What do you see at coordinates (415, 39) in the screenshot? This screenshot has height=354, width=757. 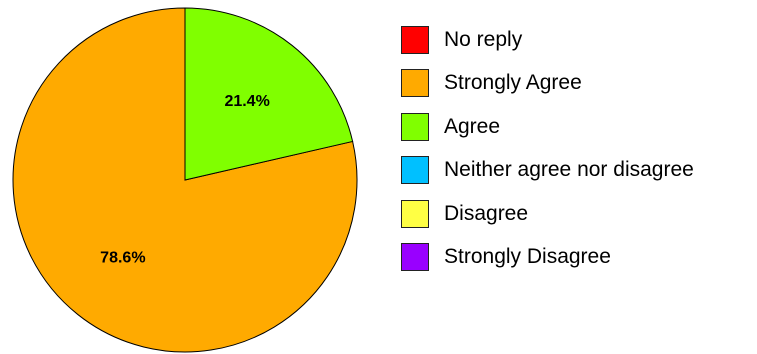 I see `legend-swatch-no-reply` at bounding box center [415, 39].